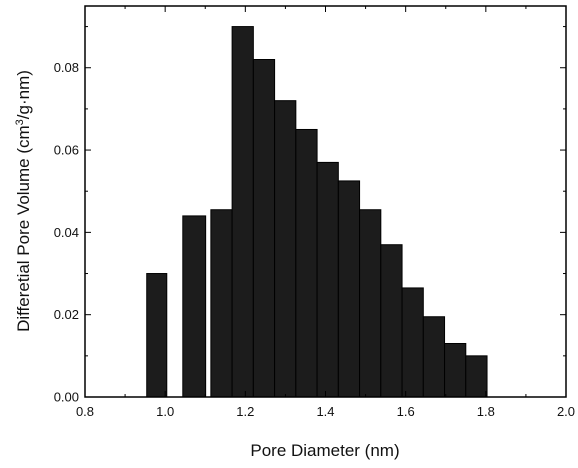 This screenshot has height=468, width=578. I want to click on x-tick-label: 2.0, so click(566, 411).